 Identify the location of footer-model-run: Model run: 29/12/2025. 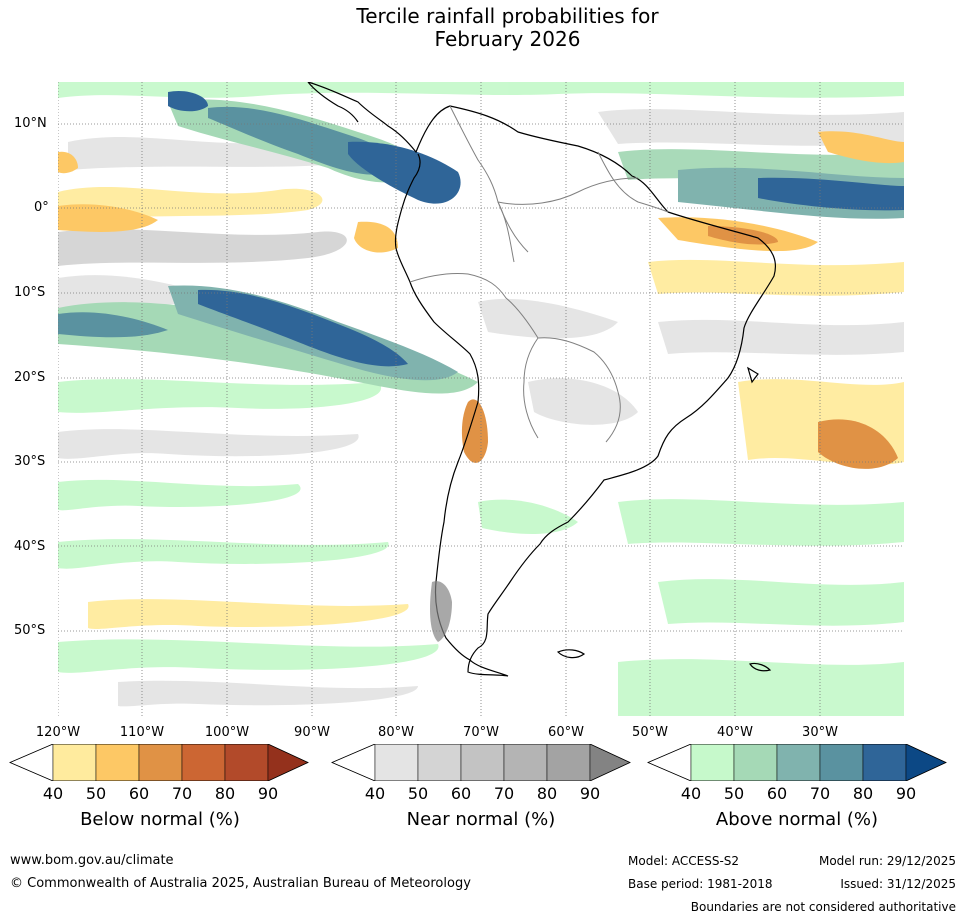
(887, 861).